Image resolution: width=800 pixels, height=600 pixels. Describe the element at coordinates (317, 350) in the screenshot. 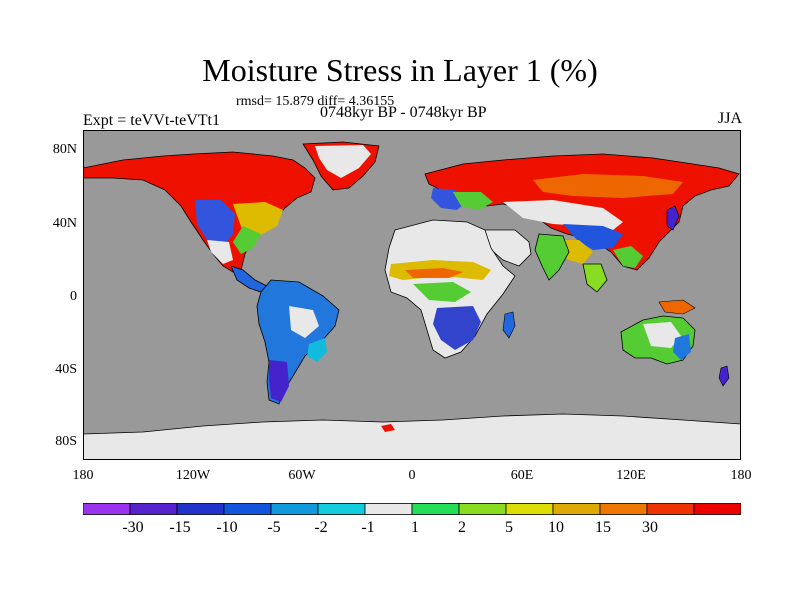

I see `sa-cyan` at that location.